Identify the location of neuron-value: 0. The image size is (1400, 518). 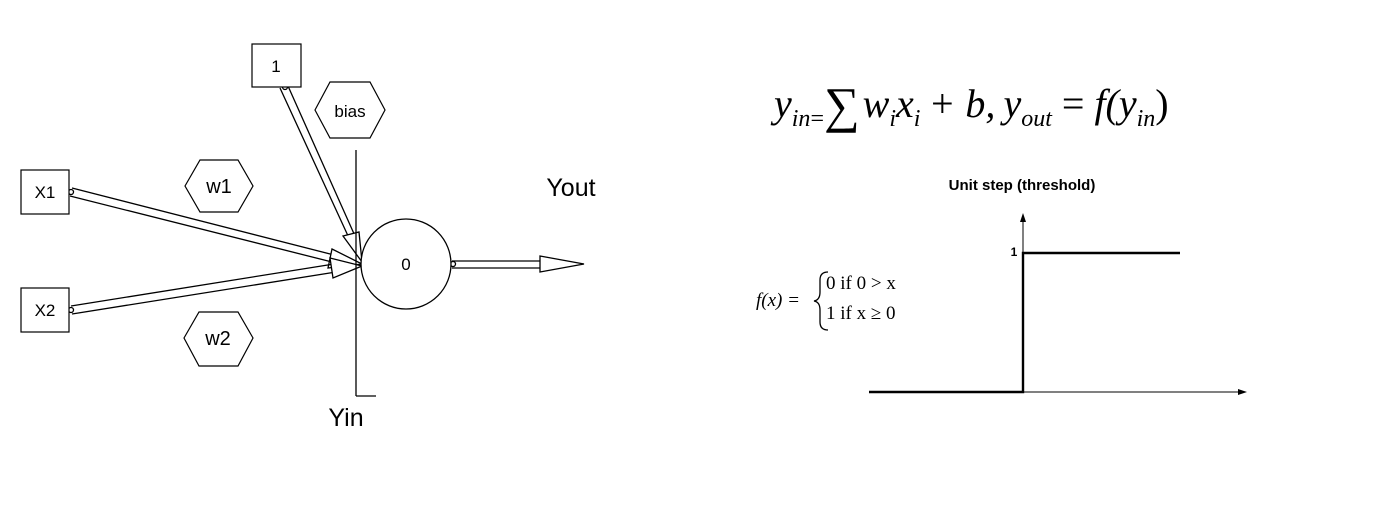
(405, 264).